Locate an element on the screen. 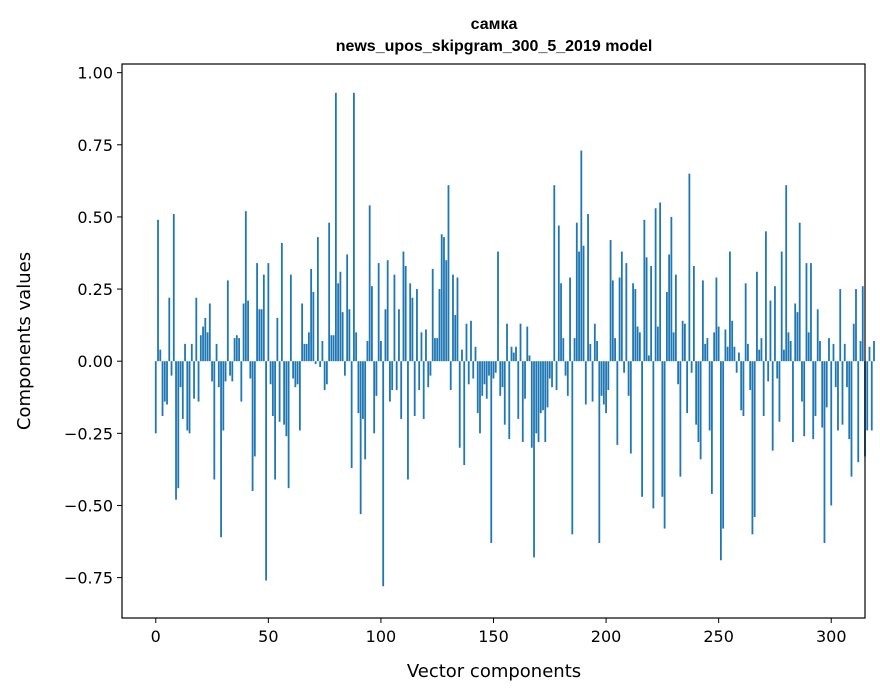  x-axis: 0 50 100 150 200 250 300 is located at coordinates (499, 632).